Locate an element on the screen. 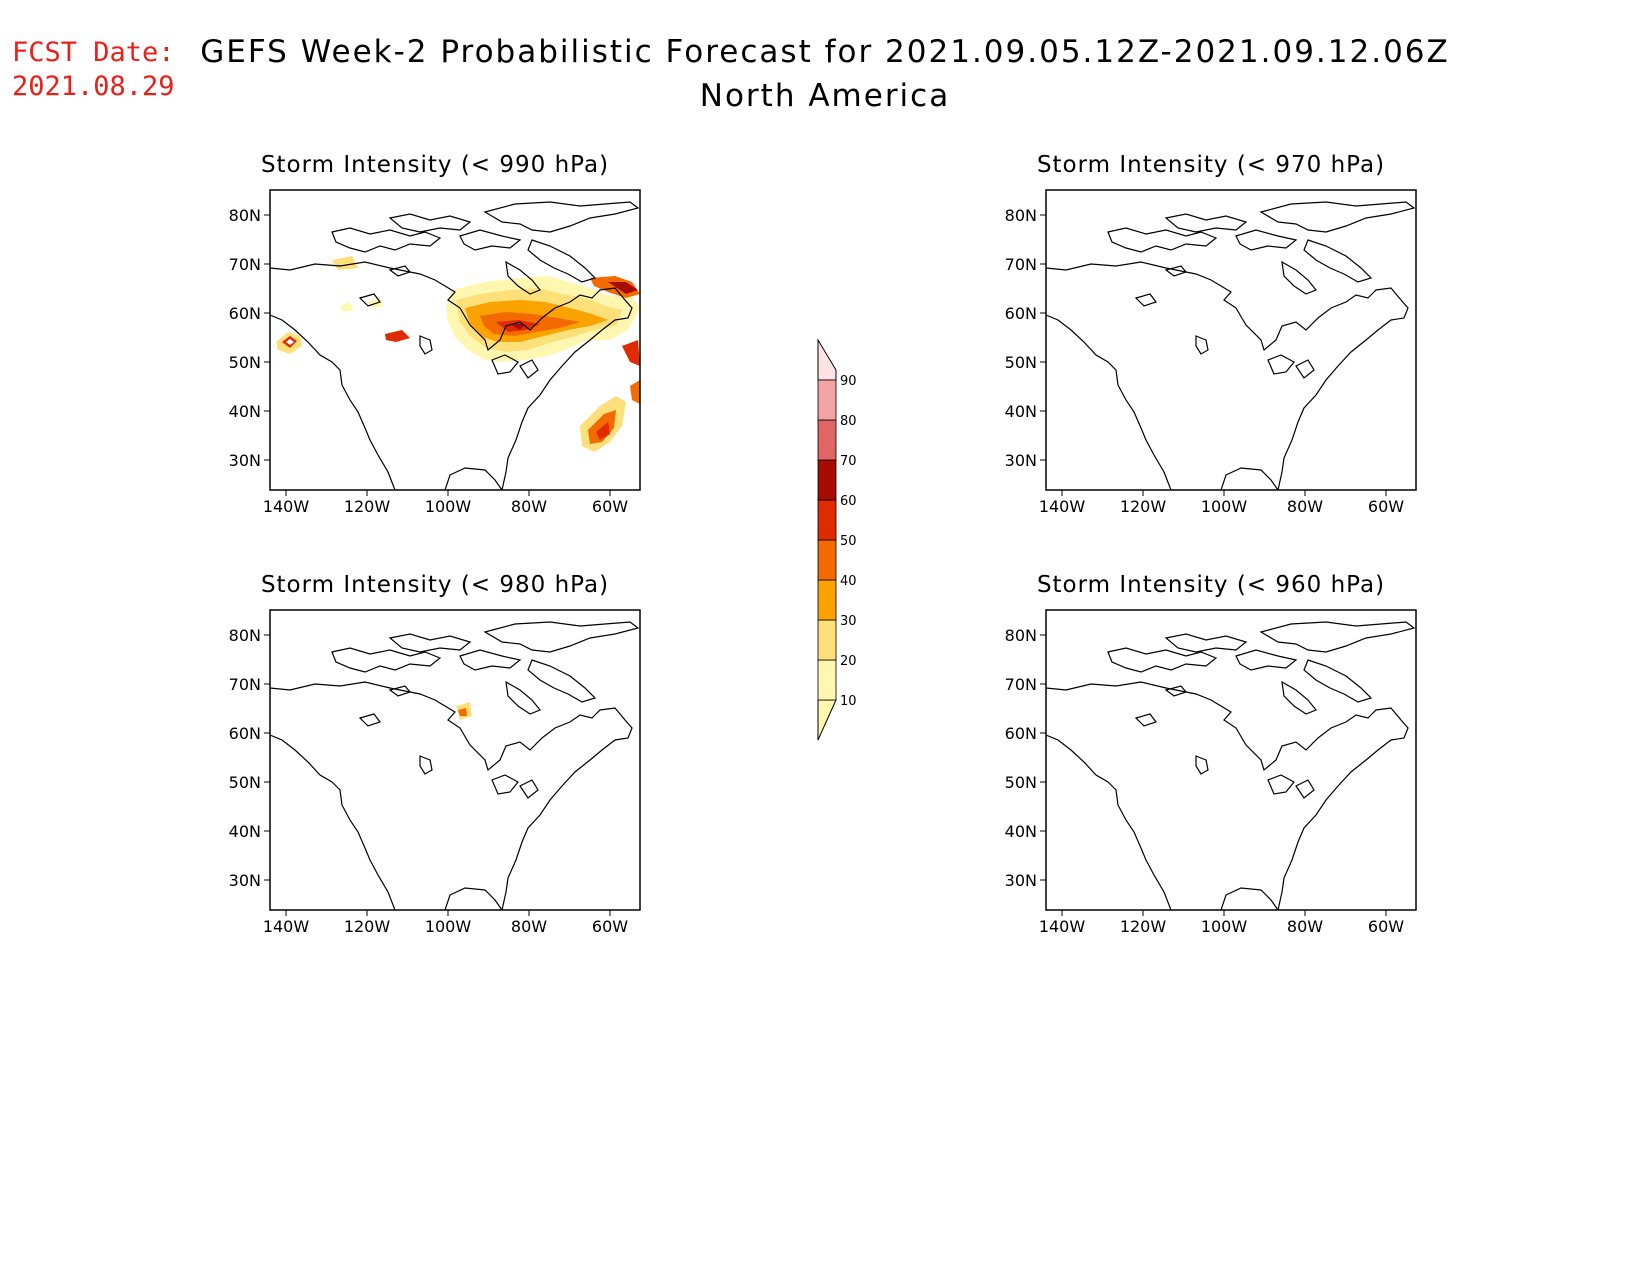 The height and width of the screenshot is (1275, 1650). colorbar-level-label: 90 is located at coordinates (848, 381).